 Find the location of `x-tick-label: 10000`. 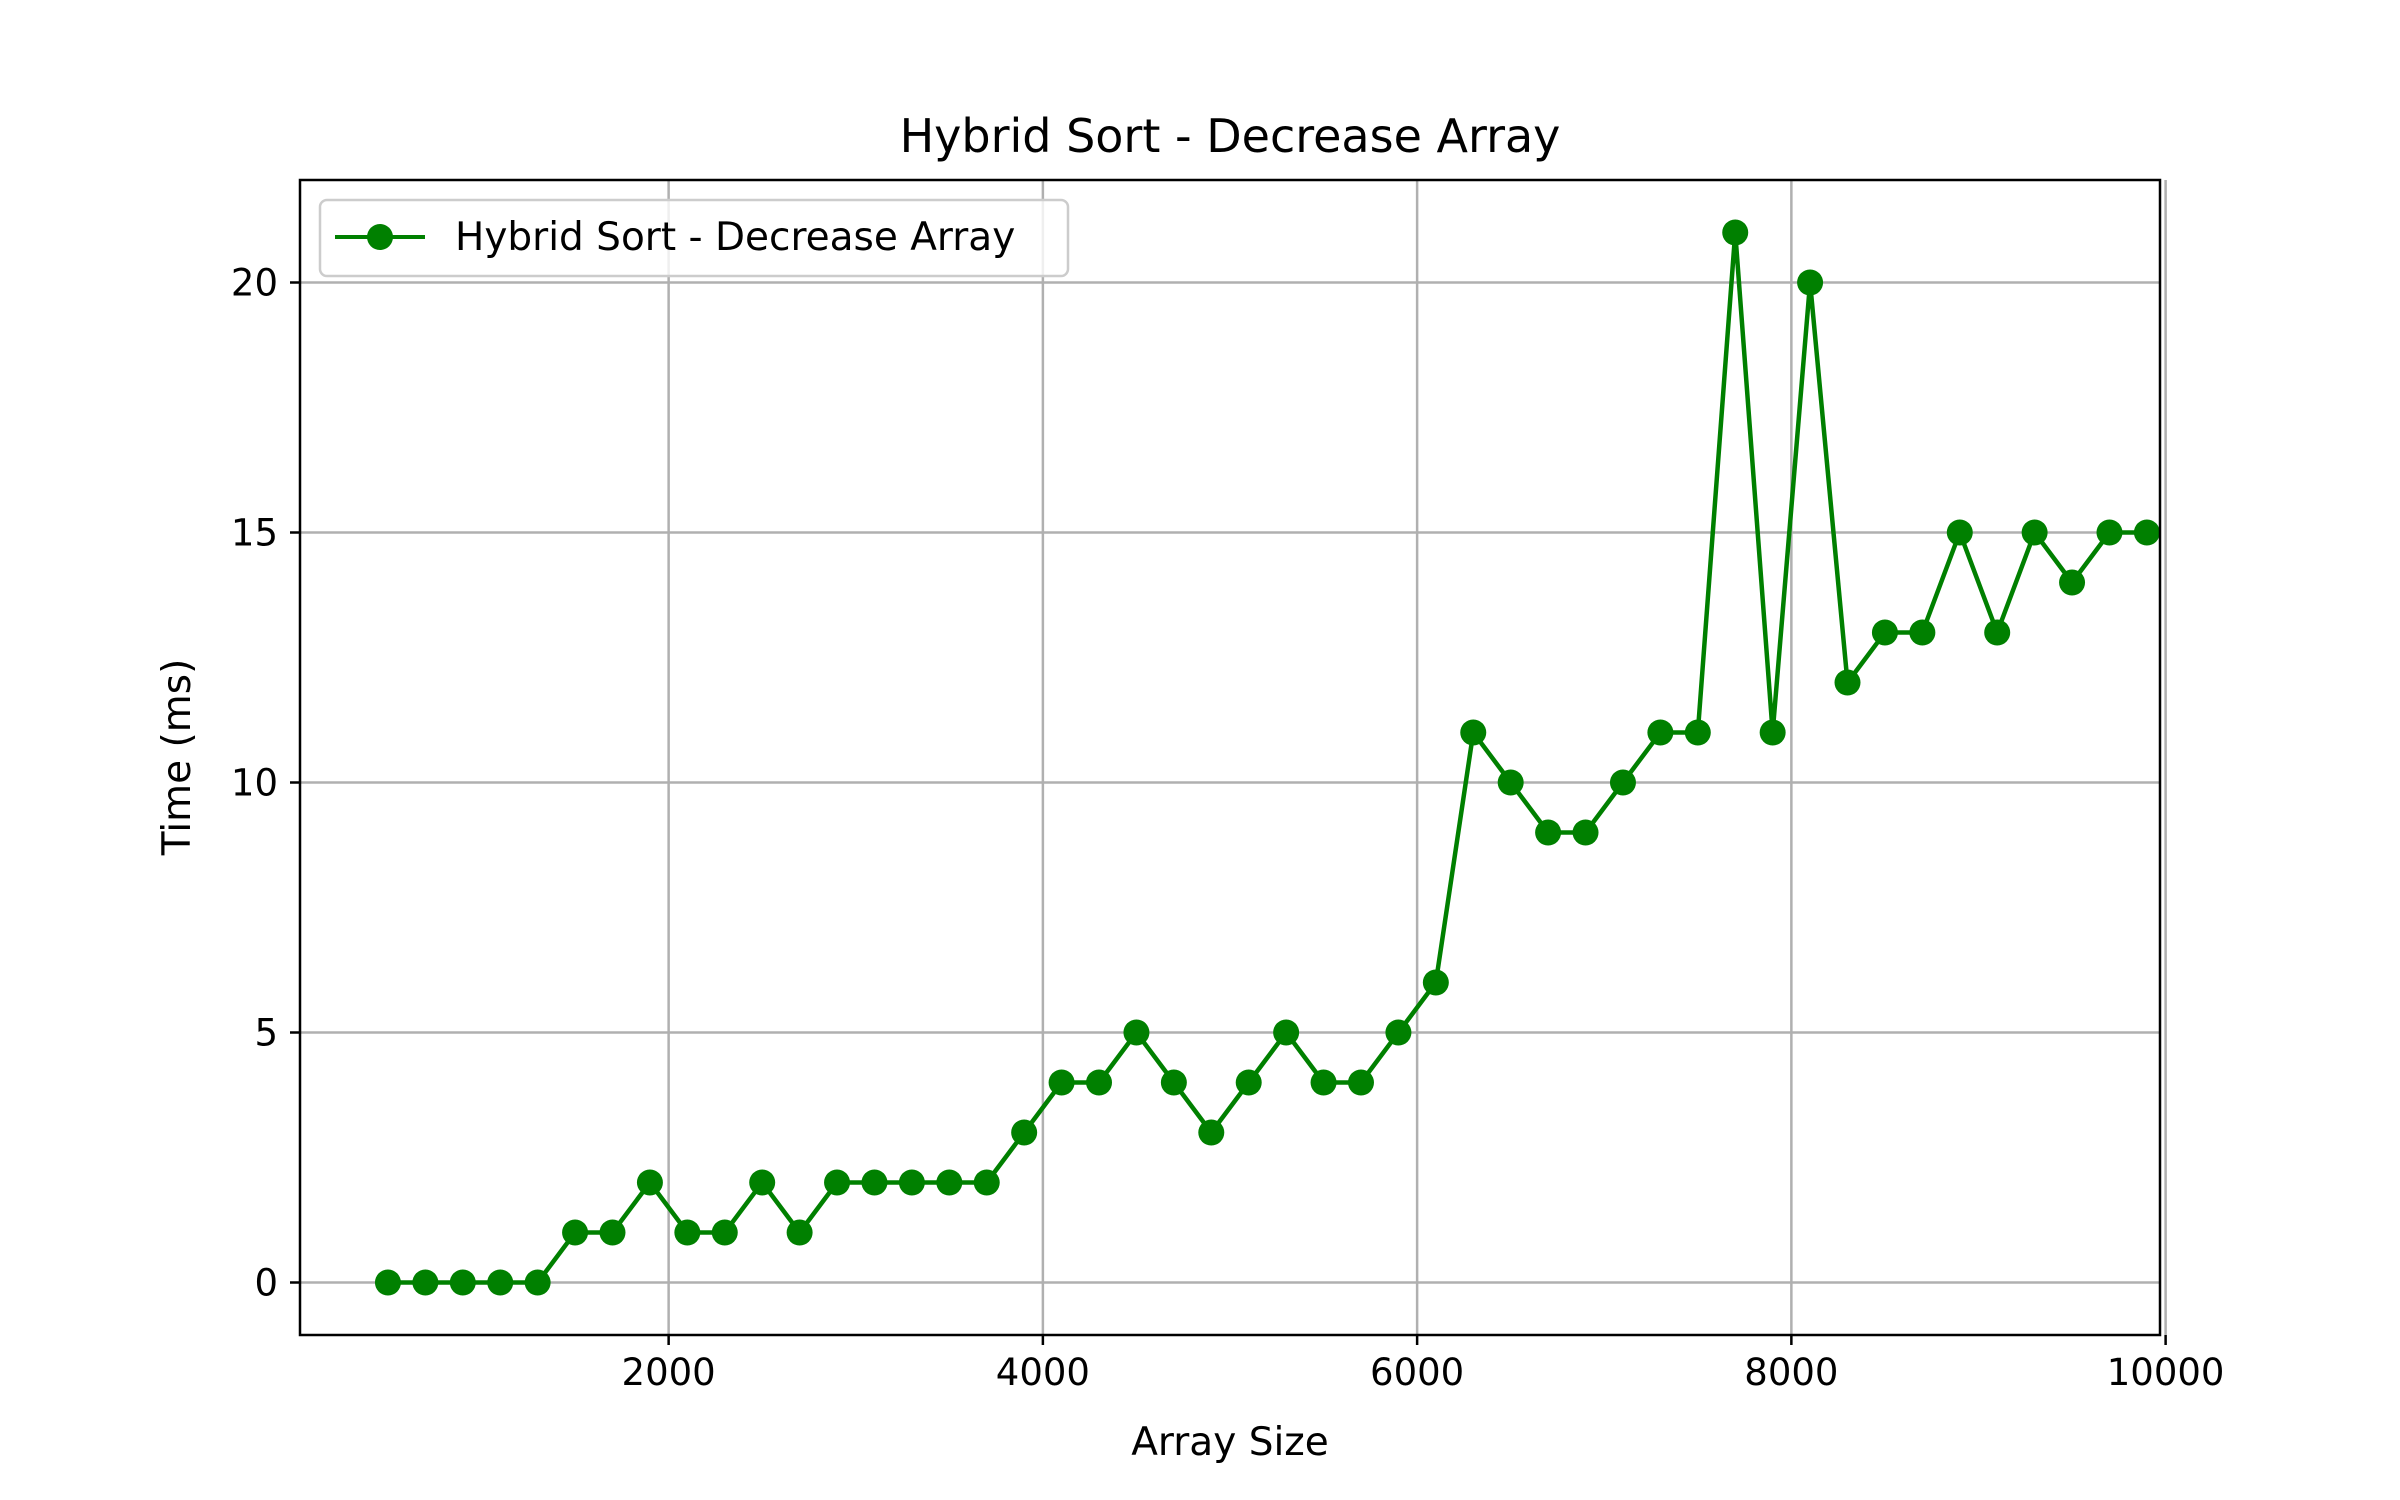

x-tick-label: 10000 is located at coordinates (2166, 1372).